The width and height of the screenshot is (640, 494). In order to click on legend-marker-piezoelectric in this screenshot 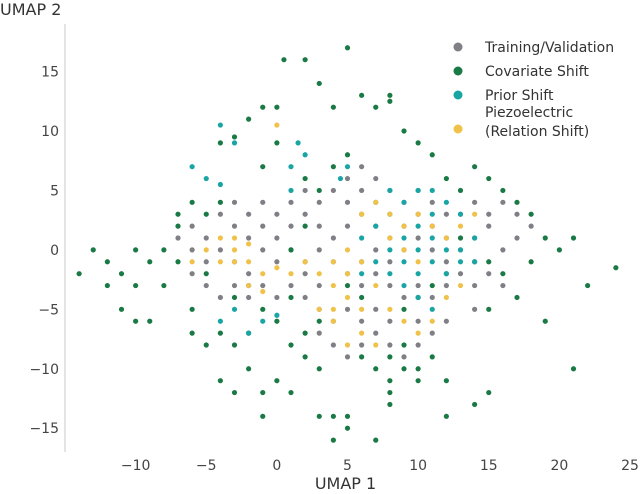, I will do `click(458, 129)`.